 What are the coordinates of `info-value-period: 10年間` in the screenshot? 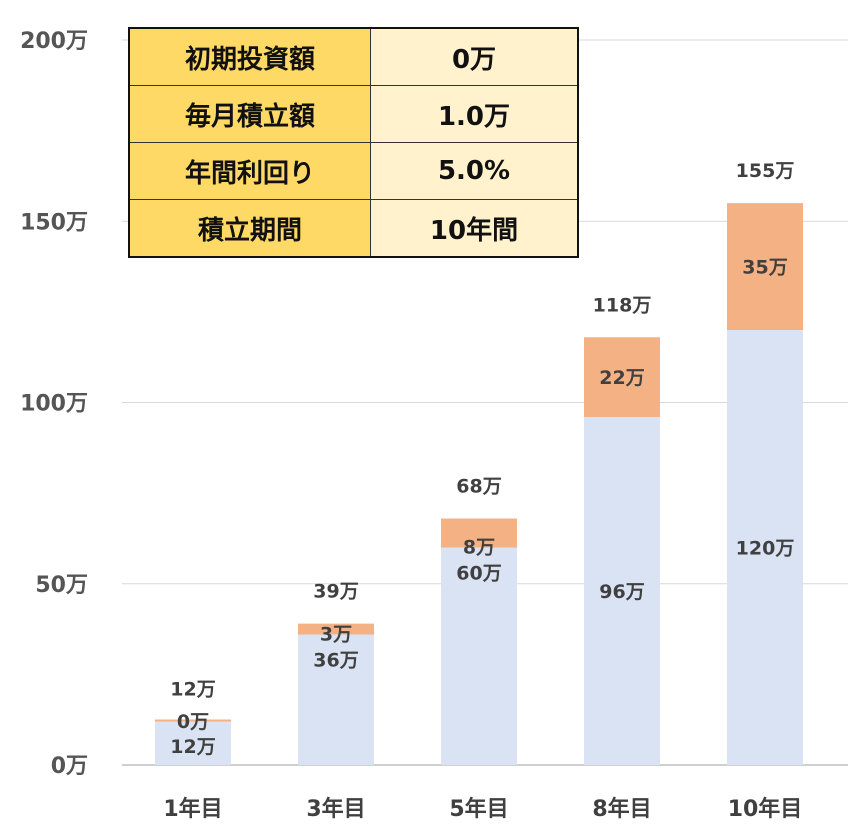 It's located at (474, 228).